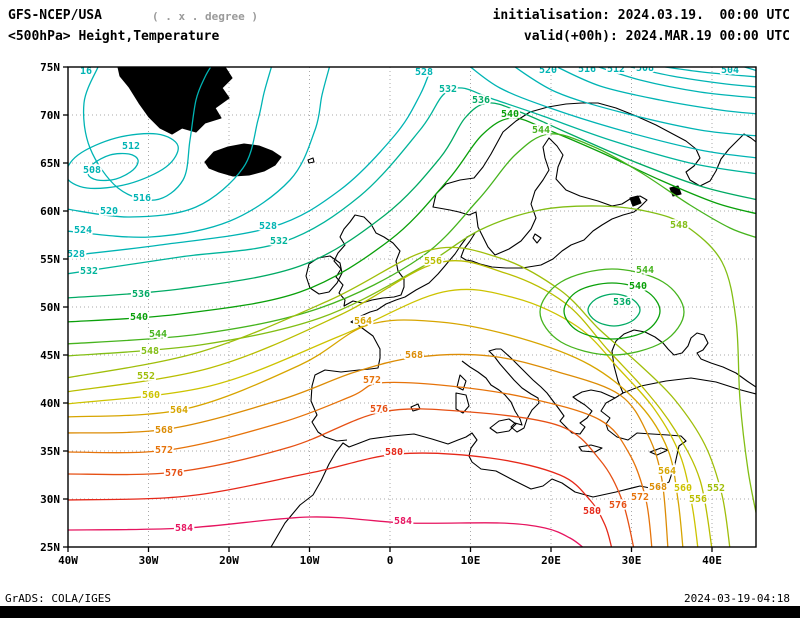 This screenshot has height=618, width=800. What do you see at coordinates (55, 15) in the screenshot?
I see `header-model: GFS-NCEP/USA` at bounding box center [55, 15].